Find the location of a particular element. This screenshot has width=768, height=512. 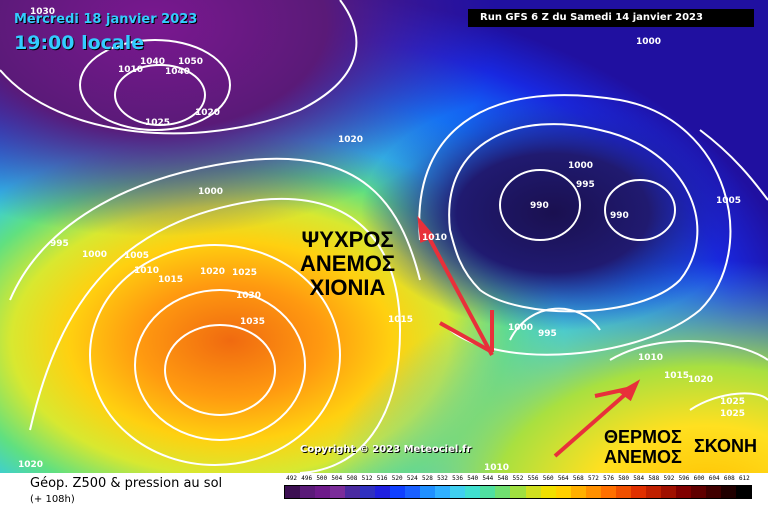

pressure-label: 1050 is located at coordinates (190, 62).